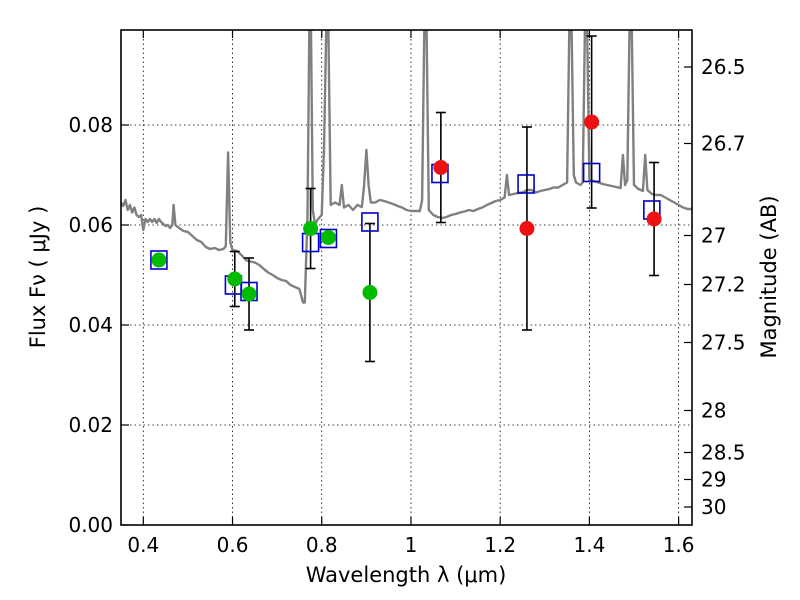 Image resolution: width=800 pixels, height=600 pixels. Describe the element at coordinates (411, 545) in the screenshot. I see `x-tick-label: 1` at that location.